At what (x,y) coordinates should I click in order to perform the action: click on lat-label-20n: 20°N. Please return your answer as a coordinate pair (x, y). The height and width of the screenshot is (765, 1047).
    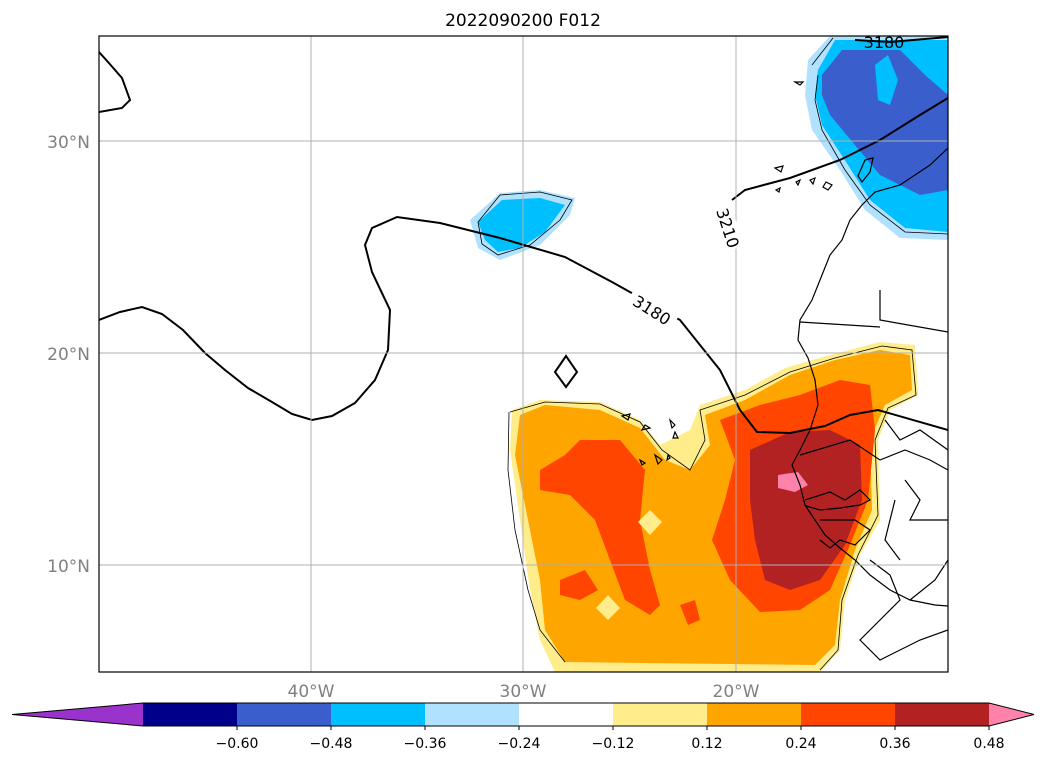
    Looking at the image, I should click on (68, 355).